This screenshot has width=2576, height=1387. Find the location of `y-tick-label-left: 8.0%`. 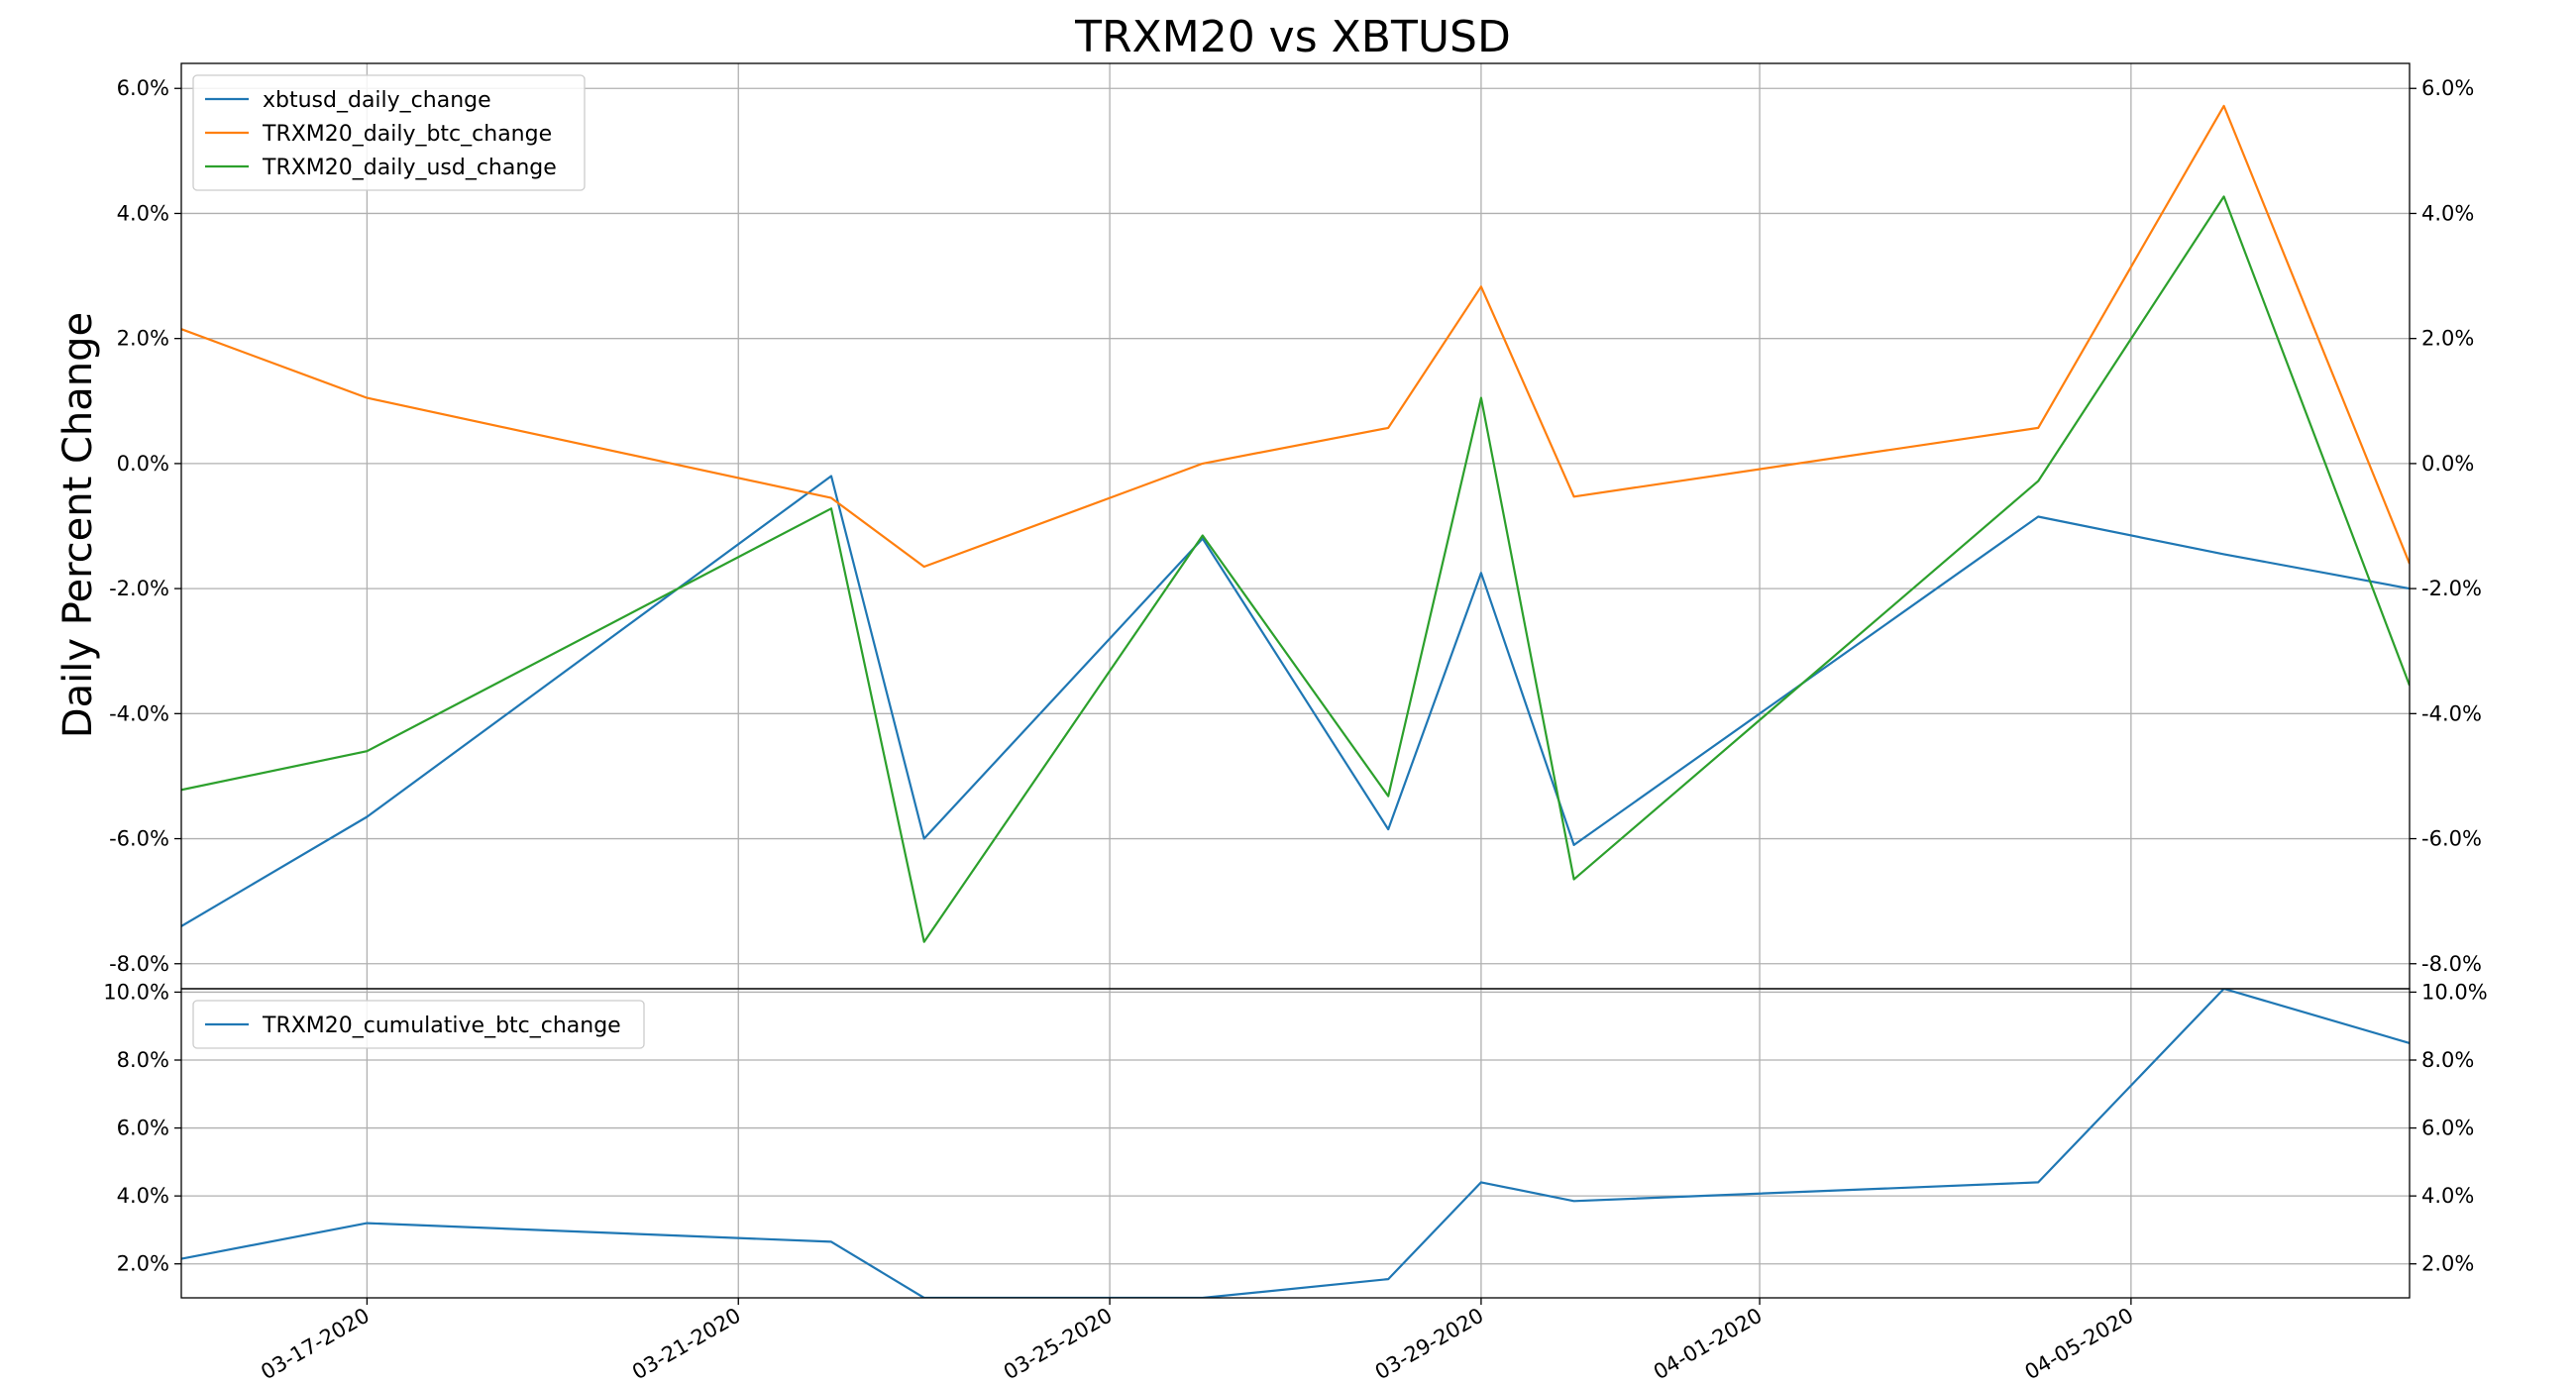

y-tick-label-left: 8.0% is located at coordinates (143, 1060).